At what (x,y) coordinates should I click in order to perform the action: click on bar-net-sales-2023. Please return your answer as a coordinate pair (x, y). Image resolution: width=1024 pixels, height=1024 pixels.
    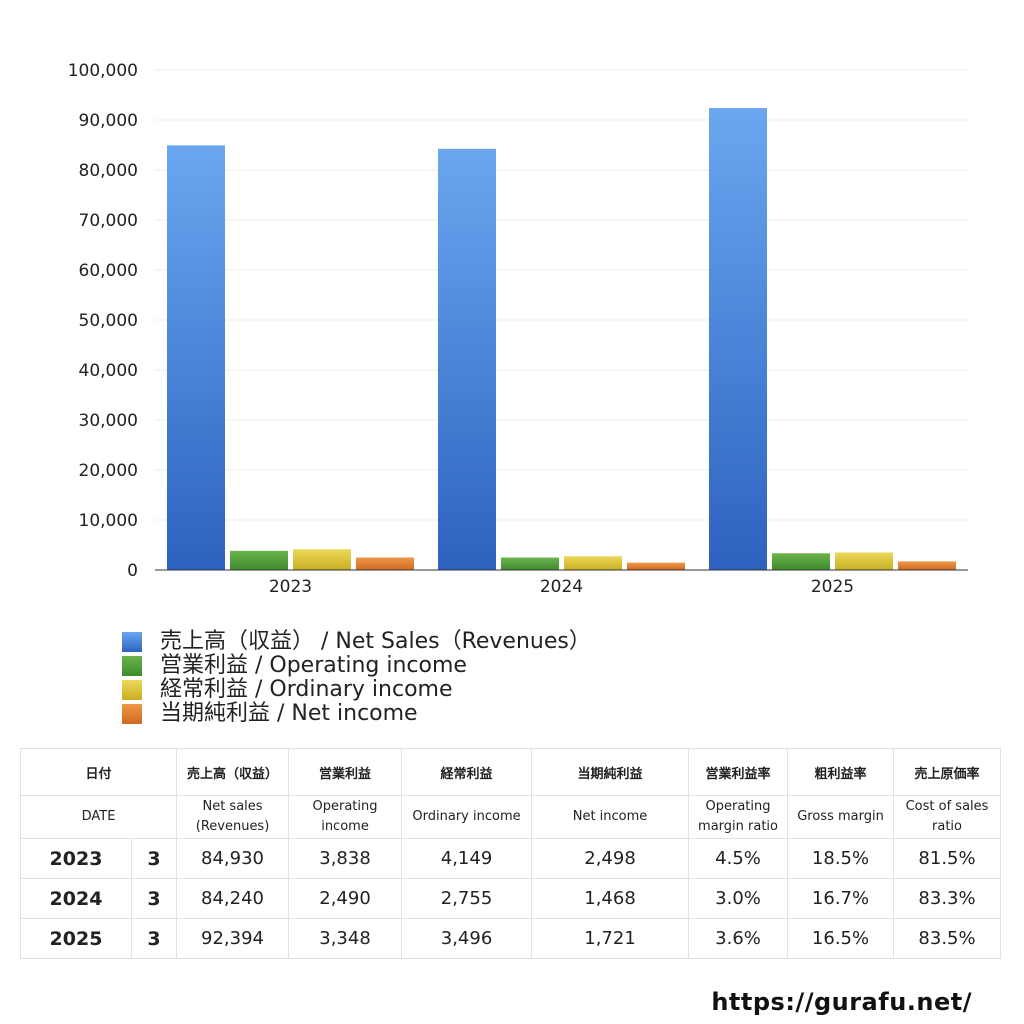
    Looking at the image, I should click on (196, 357).